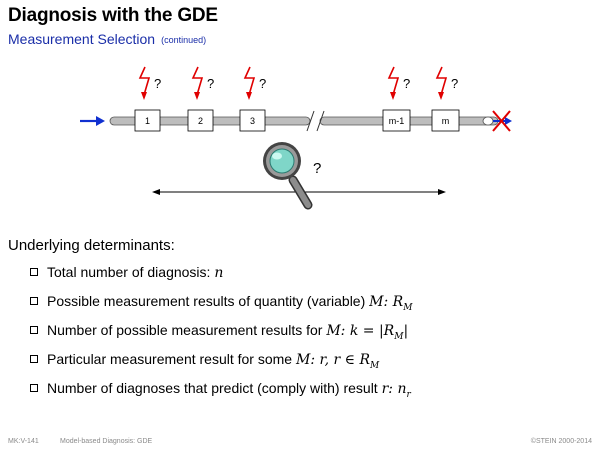  What do you see at coordinates (82, 39) in the screenshot?
I see `subtitle-text: Measurement Selection` at bounding box center [82, 39].